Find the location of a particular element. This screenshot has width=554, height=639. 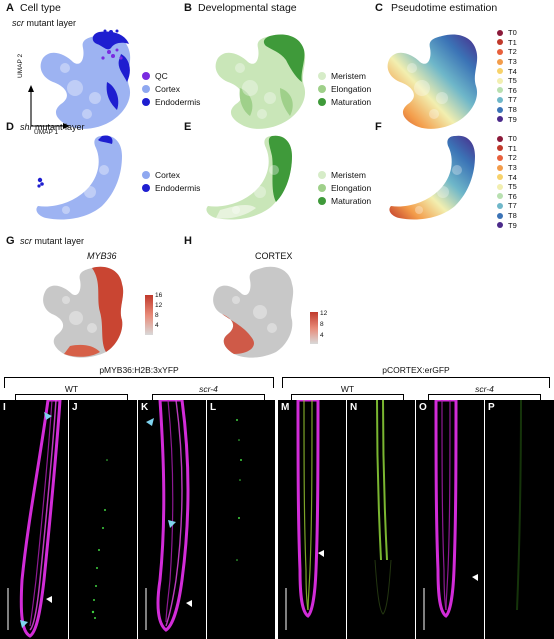

umap-axis-label-1: UMAP 1 is located at coordinates (46, 132).